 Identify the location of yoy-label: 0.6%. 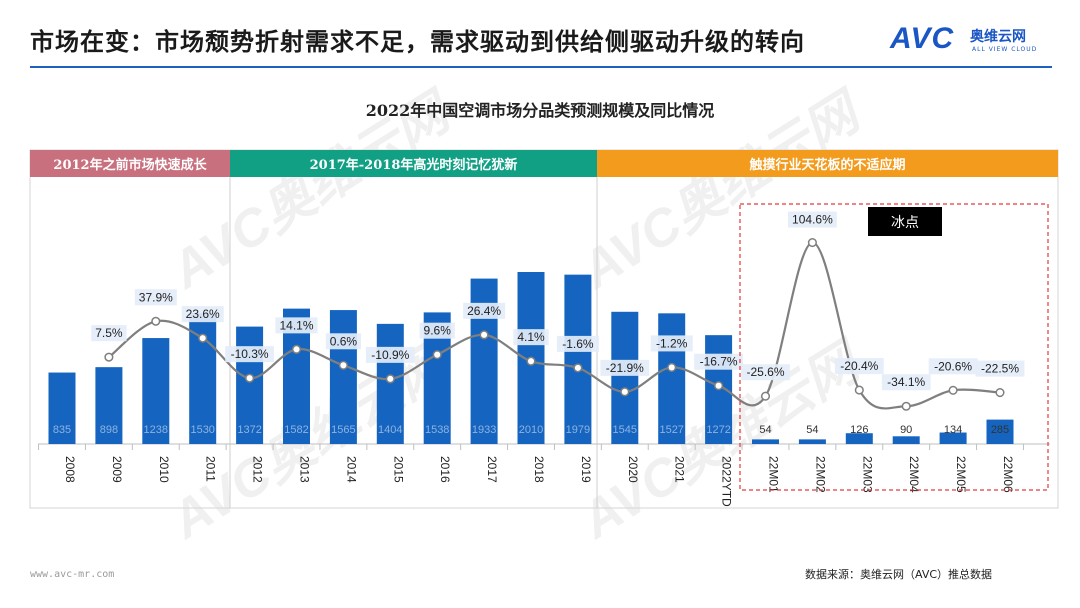
(344, 341).